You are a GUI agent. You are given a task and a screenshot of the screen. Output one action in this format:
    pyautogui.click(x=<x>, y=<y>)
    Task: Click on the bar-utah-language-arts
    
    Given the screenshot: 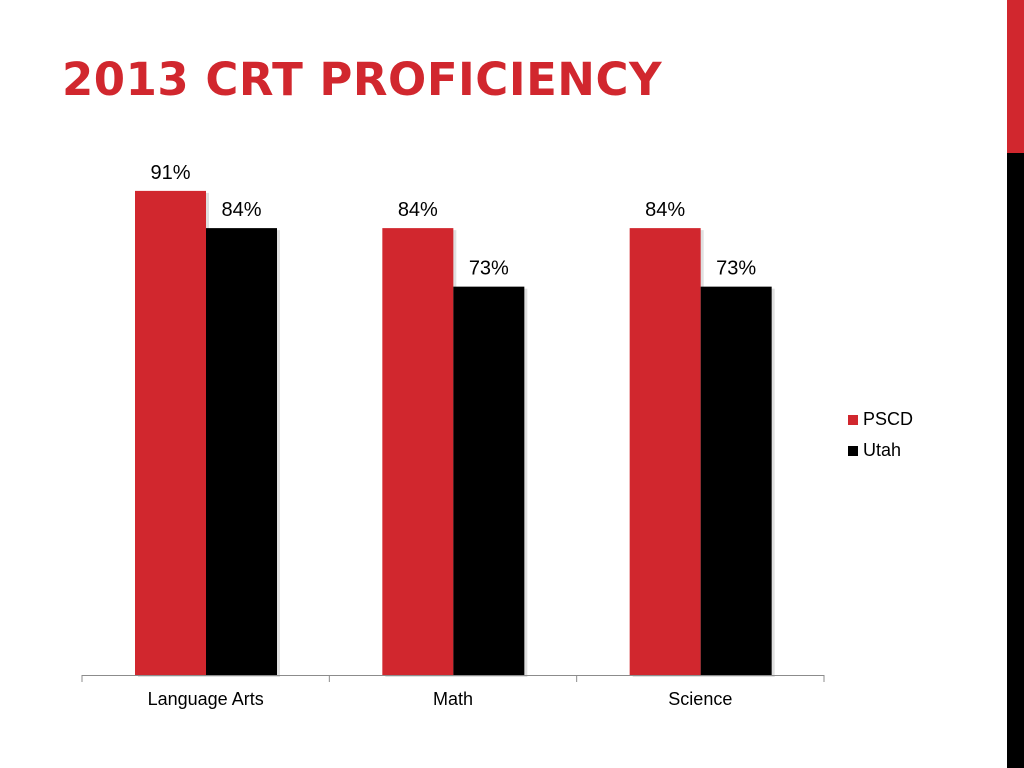 What is the action you would take?
    pyautogui.click(x=241, y=451)
    